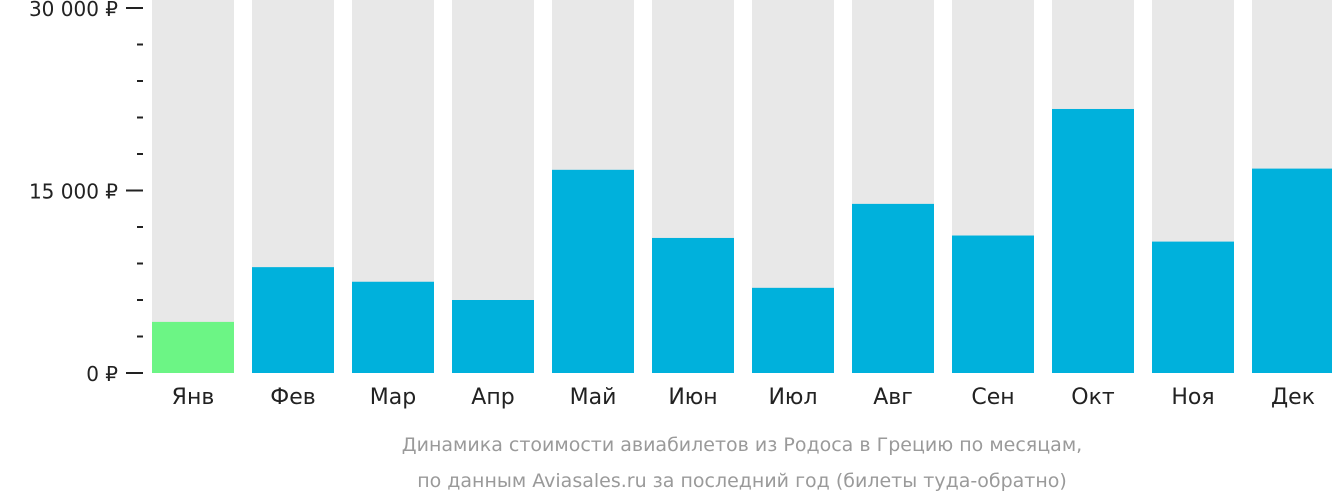 This screenshot has height=502, width=1332. I want to click on y-axis: 0 ₽ 15 000 ₽ 30 000 ₽, so click(86, 193).